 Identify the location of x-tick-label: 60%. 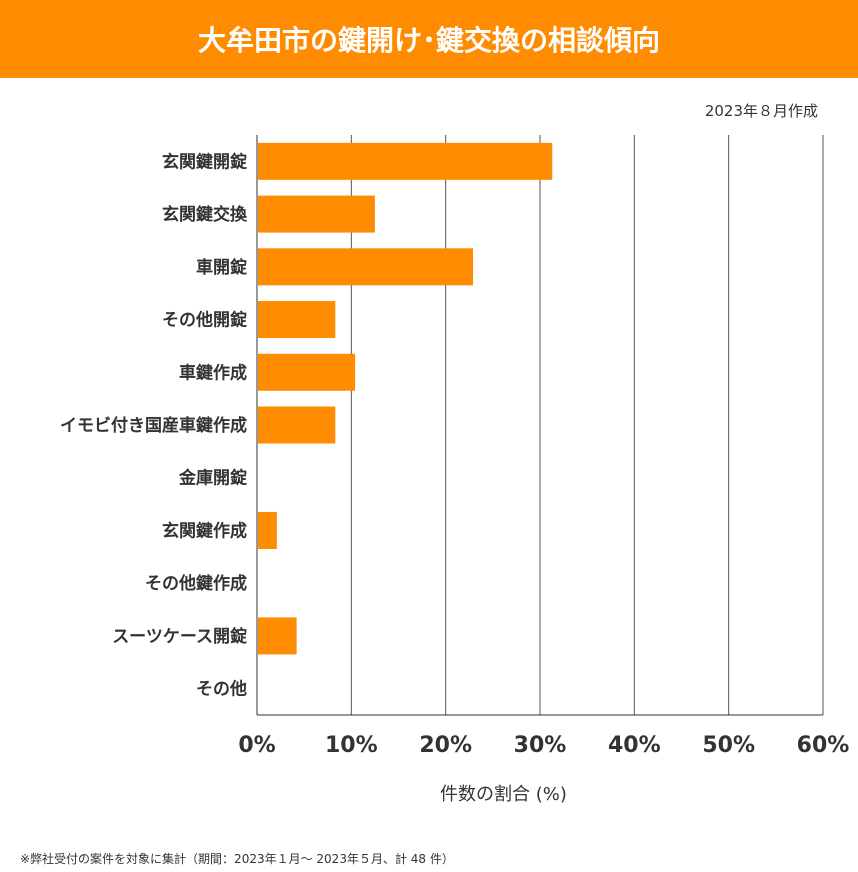
(823, 745).